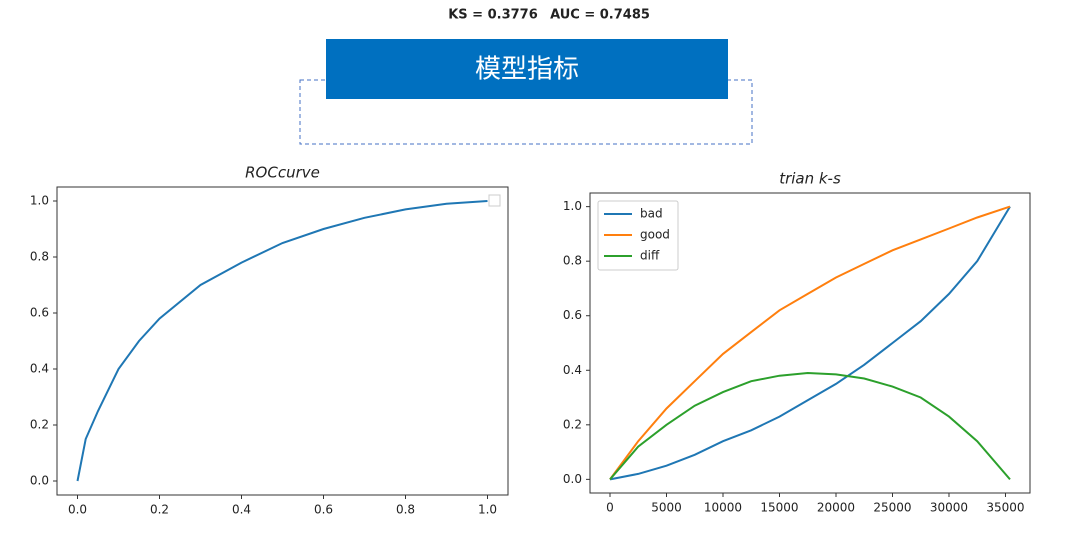 This screenshot has width=1080, height=547. What do you see at coordinates (836, 508) in the screenshot?
I see `x-tick-label: 20000` at bounding box center [836, 508].